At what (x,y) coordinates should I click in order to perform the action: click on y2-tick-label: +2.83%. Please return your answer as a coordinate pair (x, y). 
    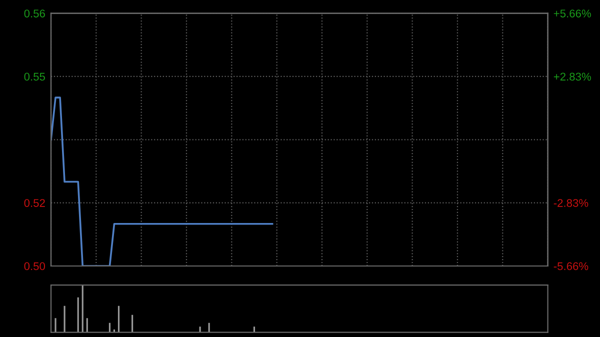
    Looking at the image, I should click on (572, 76).